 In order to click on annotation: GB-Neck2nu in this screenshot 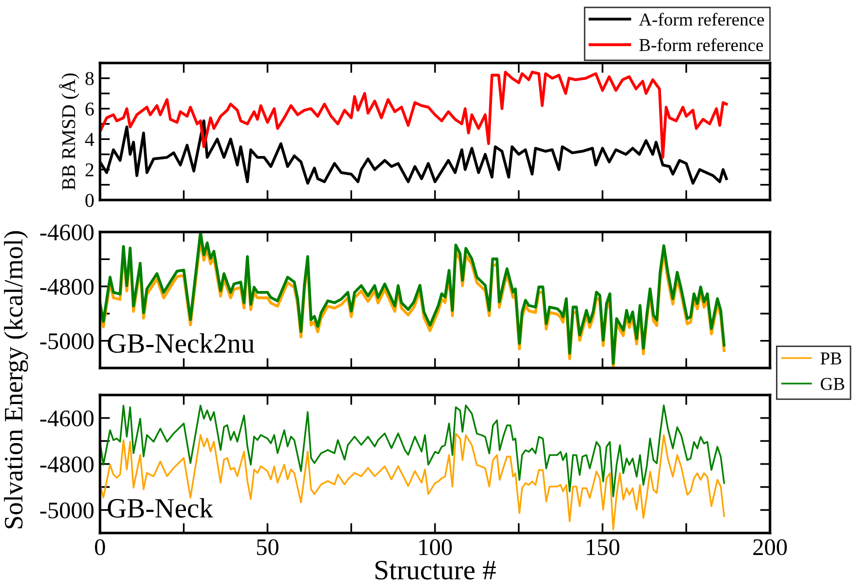, I will do `click(181, 343)`.